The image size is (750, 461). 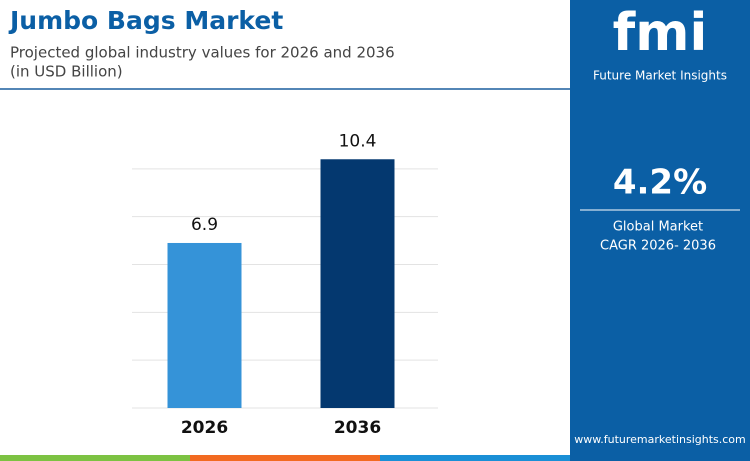 I want to click on chart-title: Jumbo Bags Market, so click(x=145, y=20).